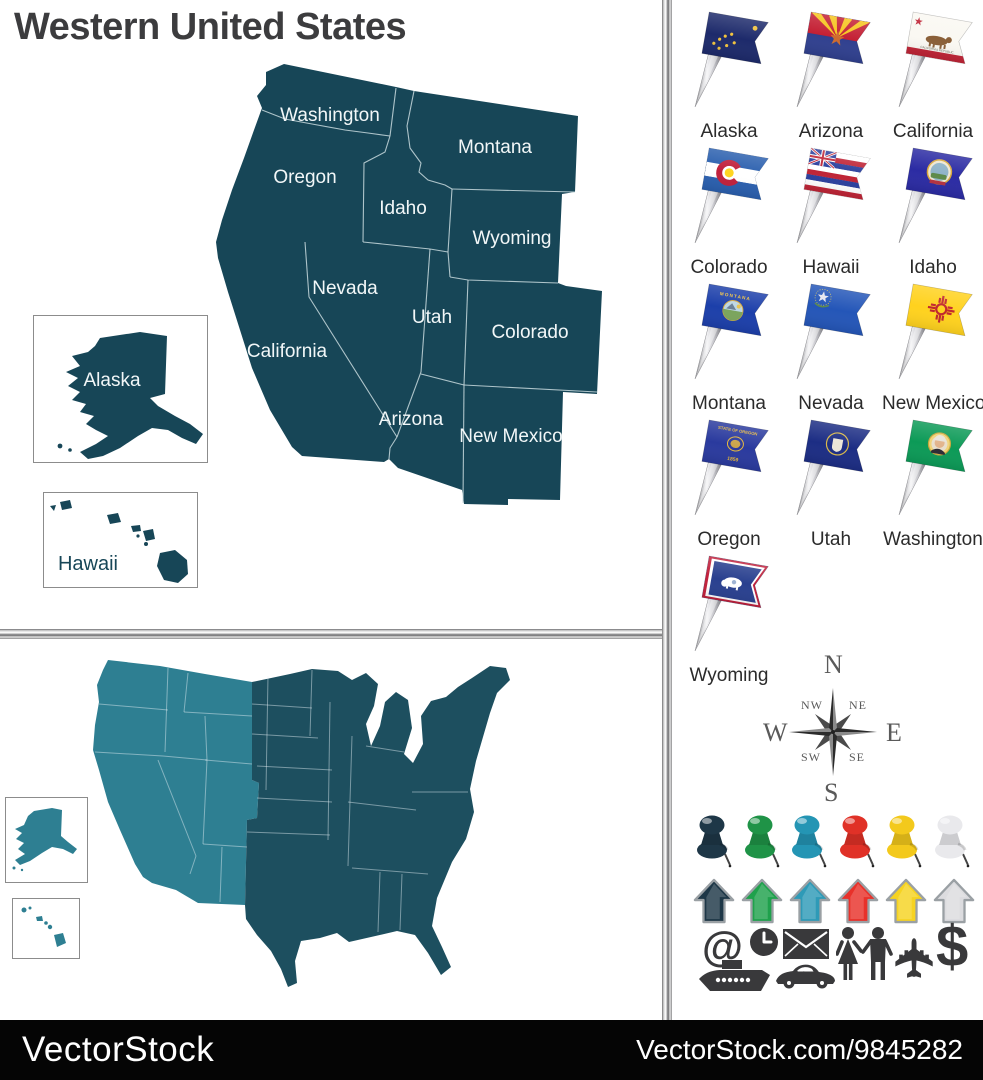 Image resolution: width=983 pixels, height=1080 pixels. What do you see at coordinates (831, 267) in the screenshot?
I see `flag-pin-label-hawaii: Hawaii` at bounding box center [831, 267].